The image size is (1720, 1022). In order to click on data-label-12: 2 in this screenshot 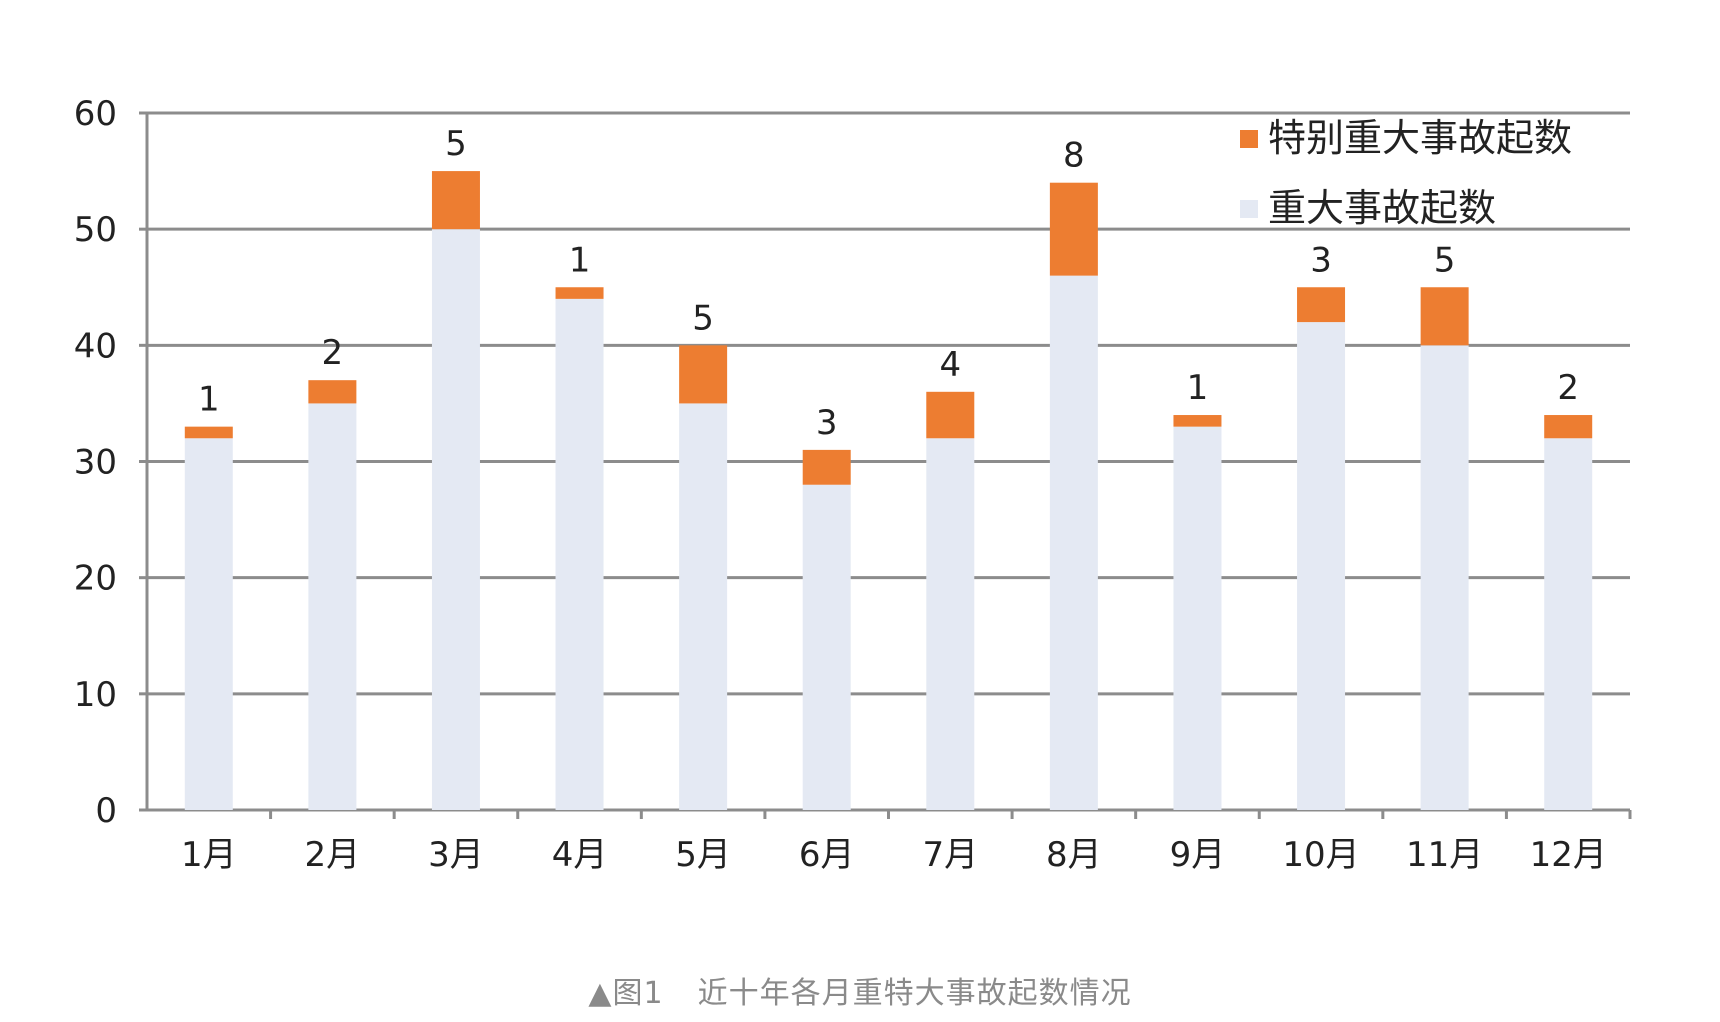, I will do `click(1568, 388)`.